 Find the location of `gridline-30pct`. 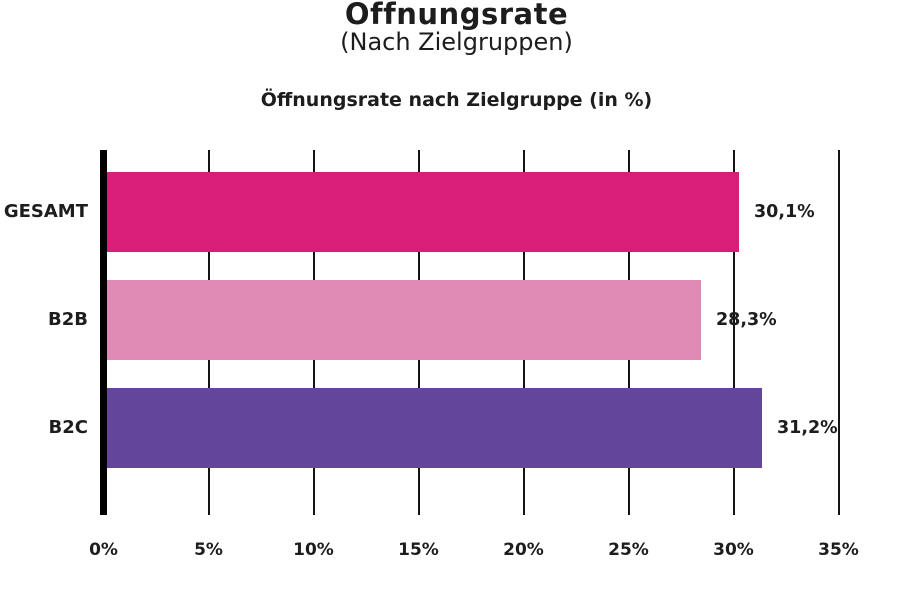

gridline-30pct is located at coordinates (733, 332).